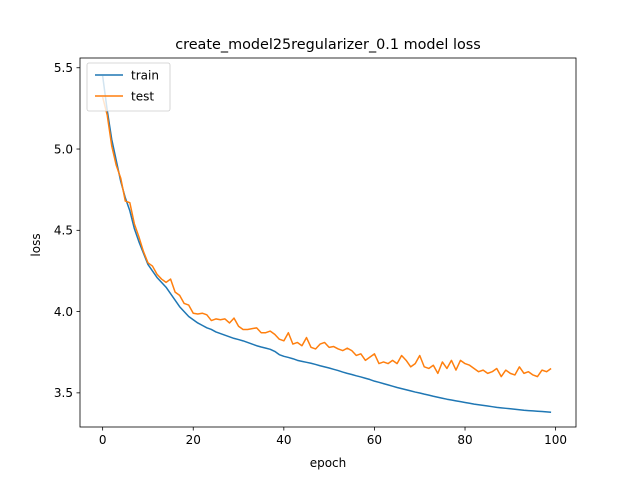 Image resolution: width=640 pixels, height=480 pixels. What do you see at coordinates (142, 96) in the screenshot?
I see `legend-label-test: test` at bounding box center [142, 96].